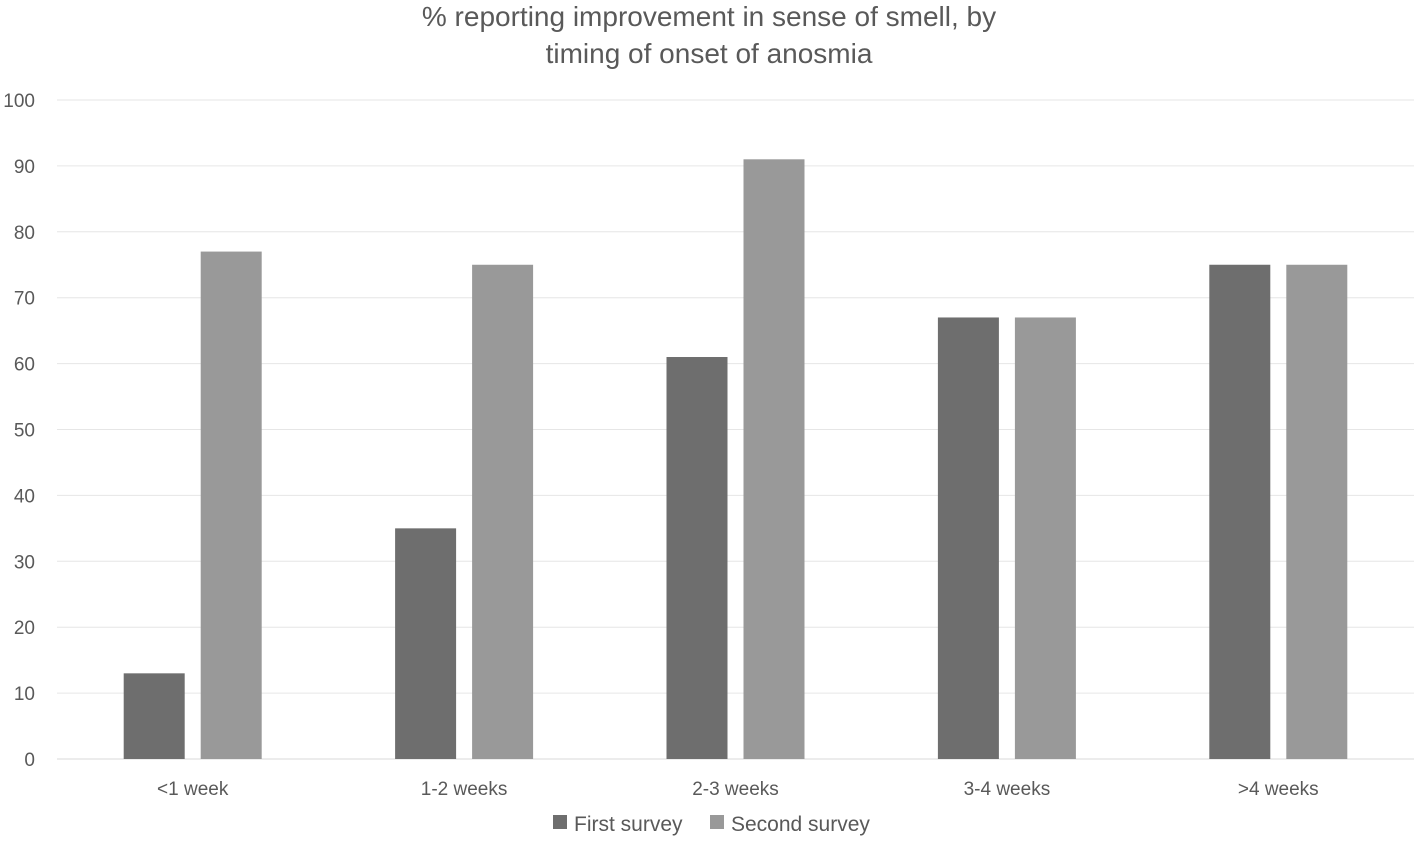 This screenshot has height=843, width=1418. Describe the element at coordinates (24, 562) in the screenshot. I see `y-tick-label: 30` at that location.